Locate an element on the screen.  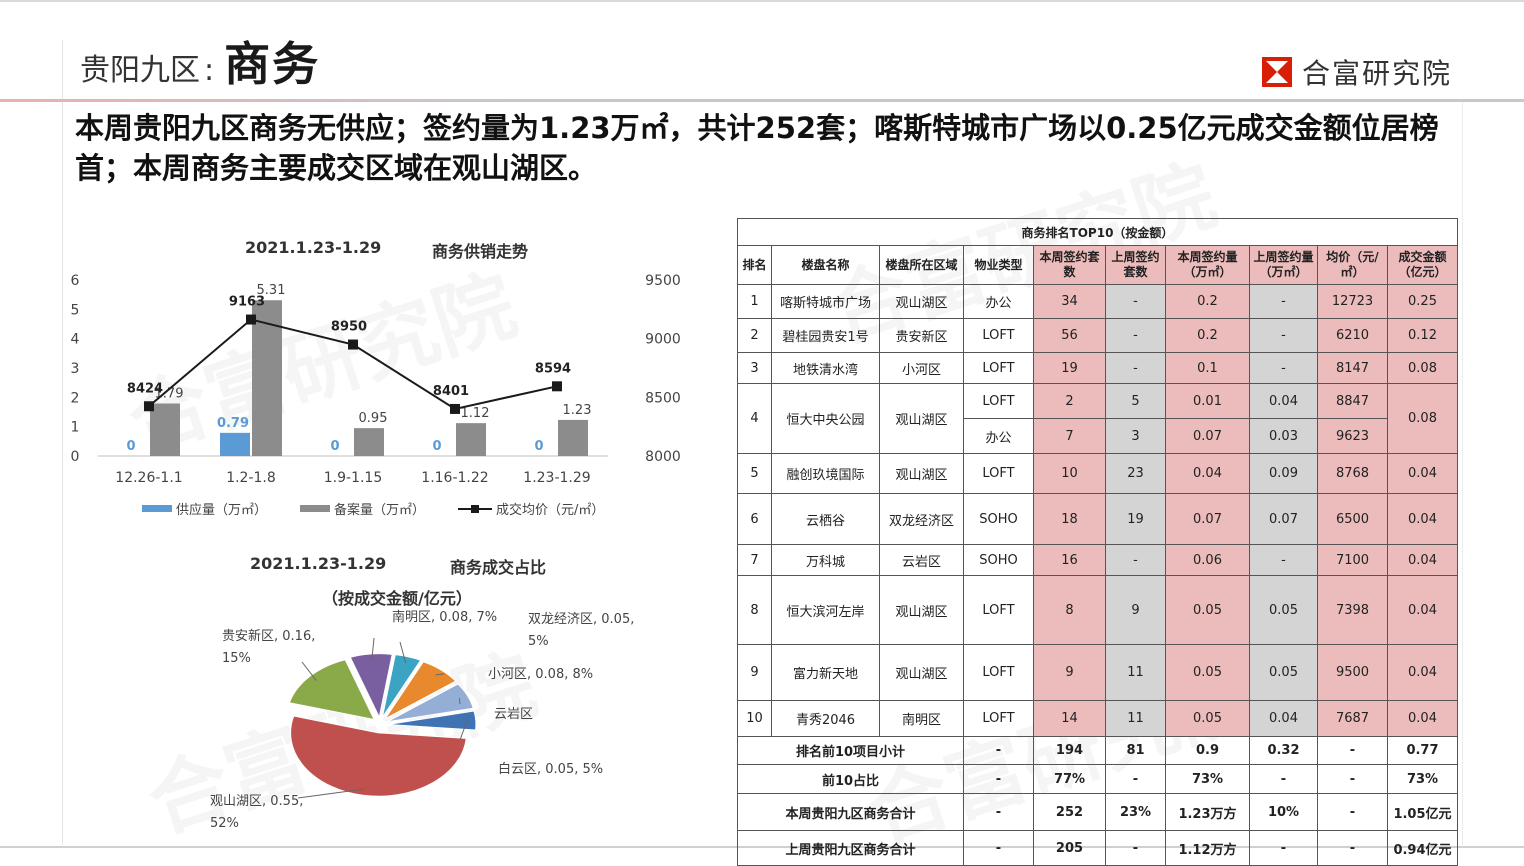
summary-type-cell: - is located at coordinates (998, 812).